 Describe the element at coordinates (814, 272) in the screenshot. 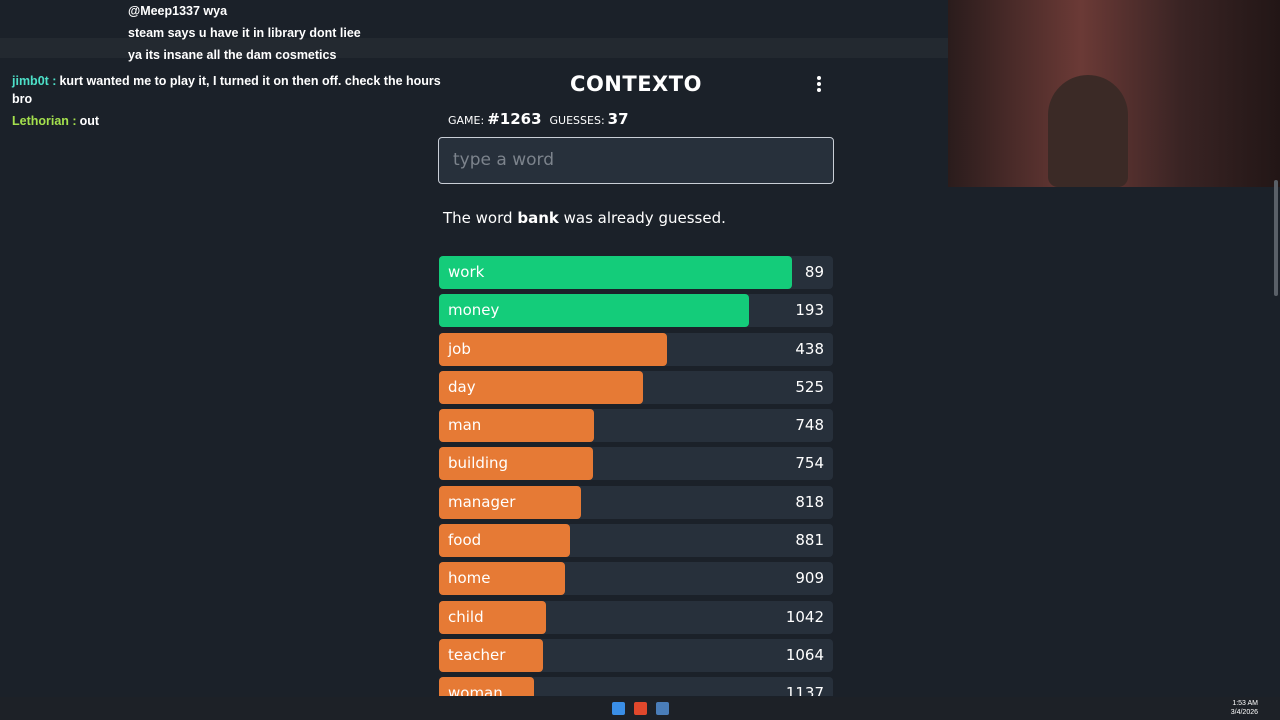

I see `guess-rank: 89` at that location.